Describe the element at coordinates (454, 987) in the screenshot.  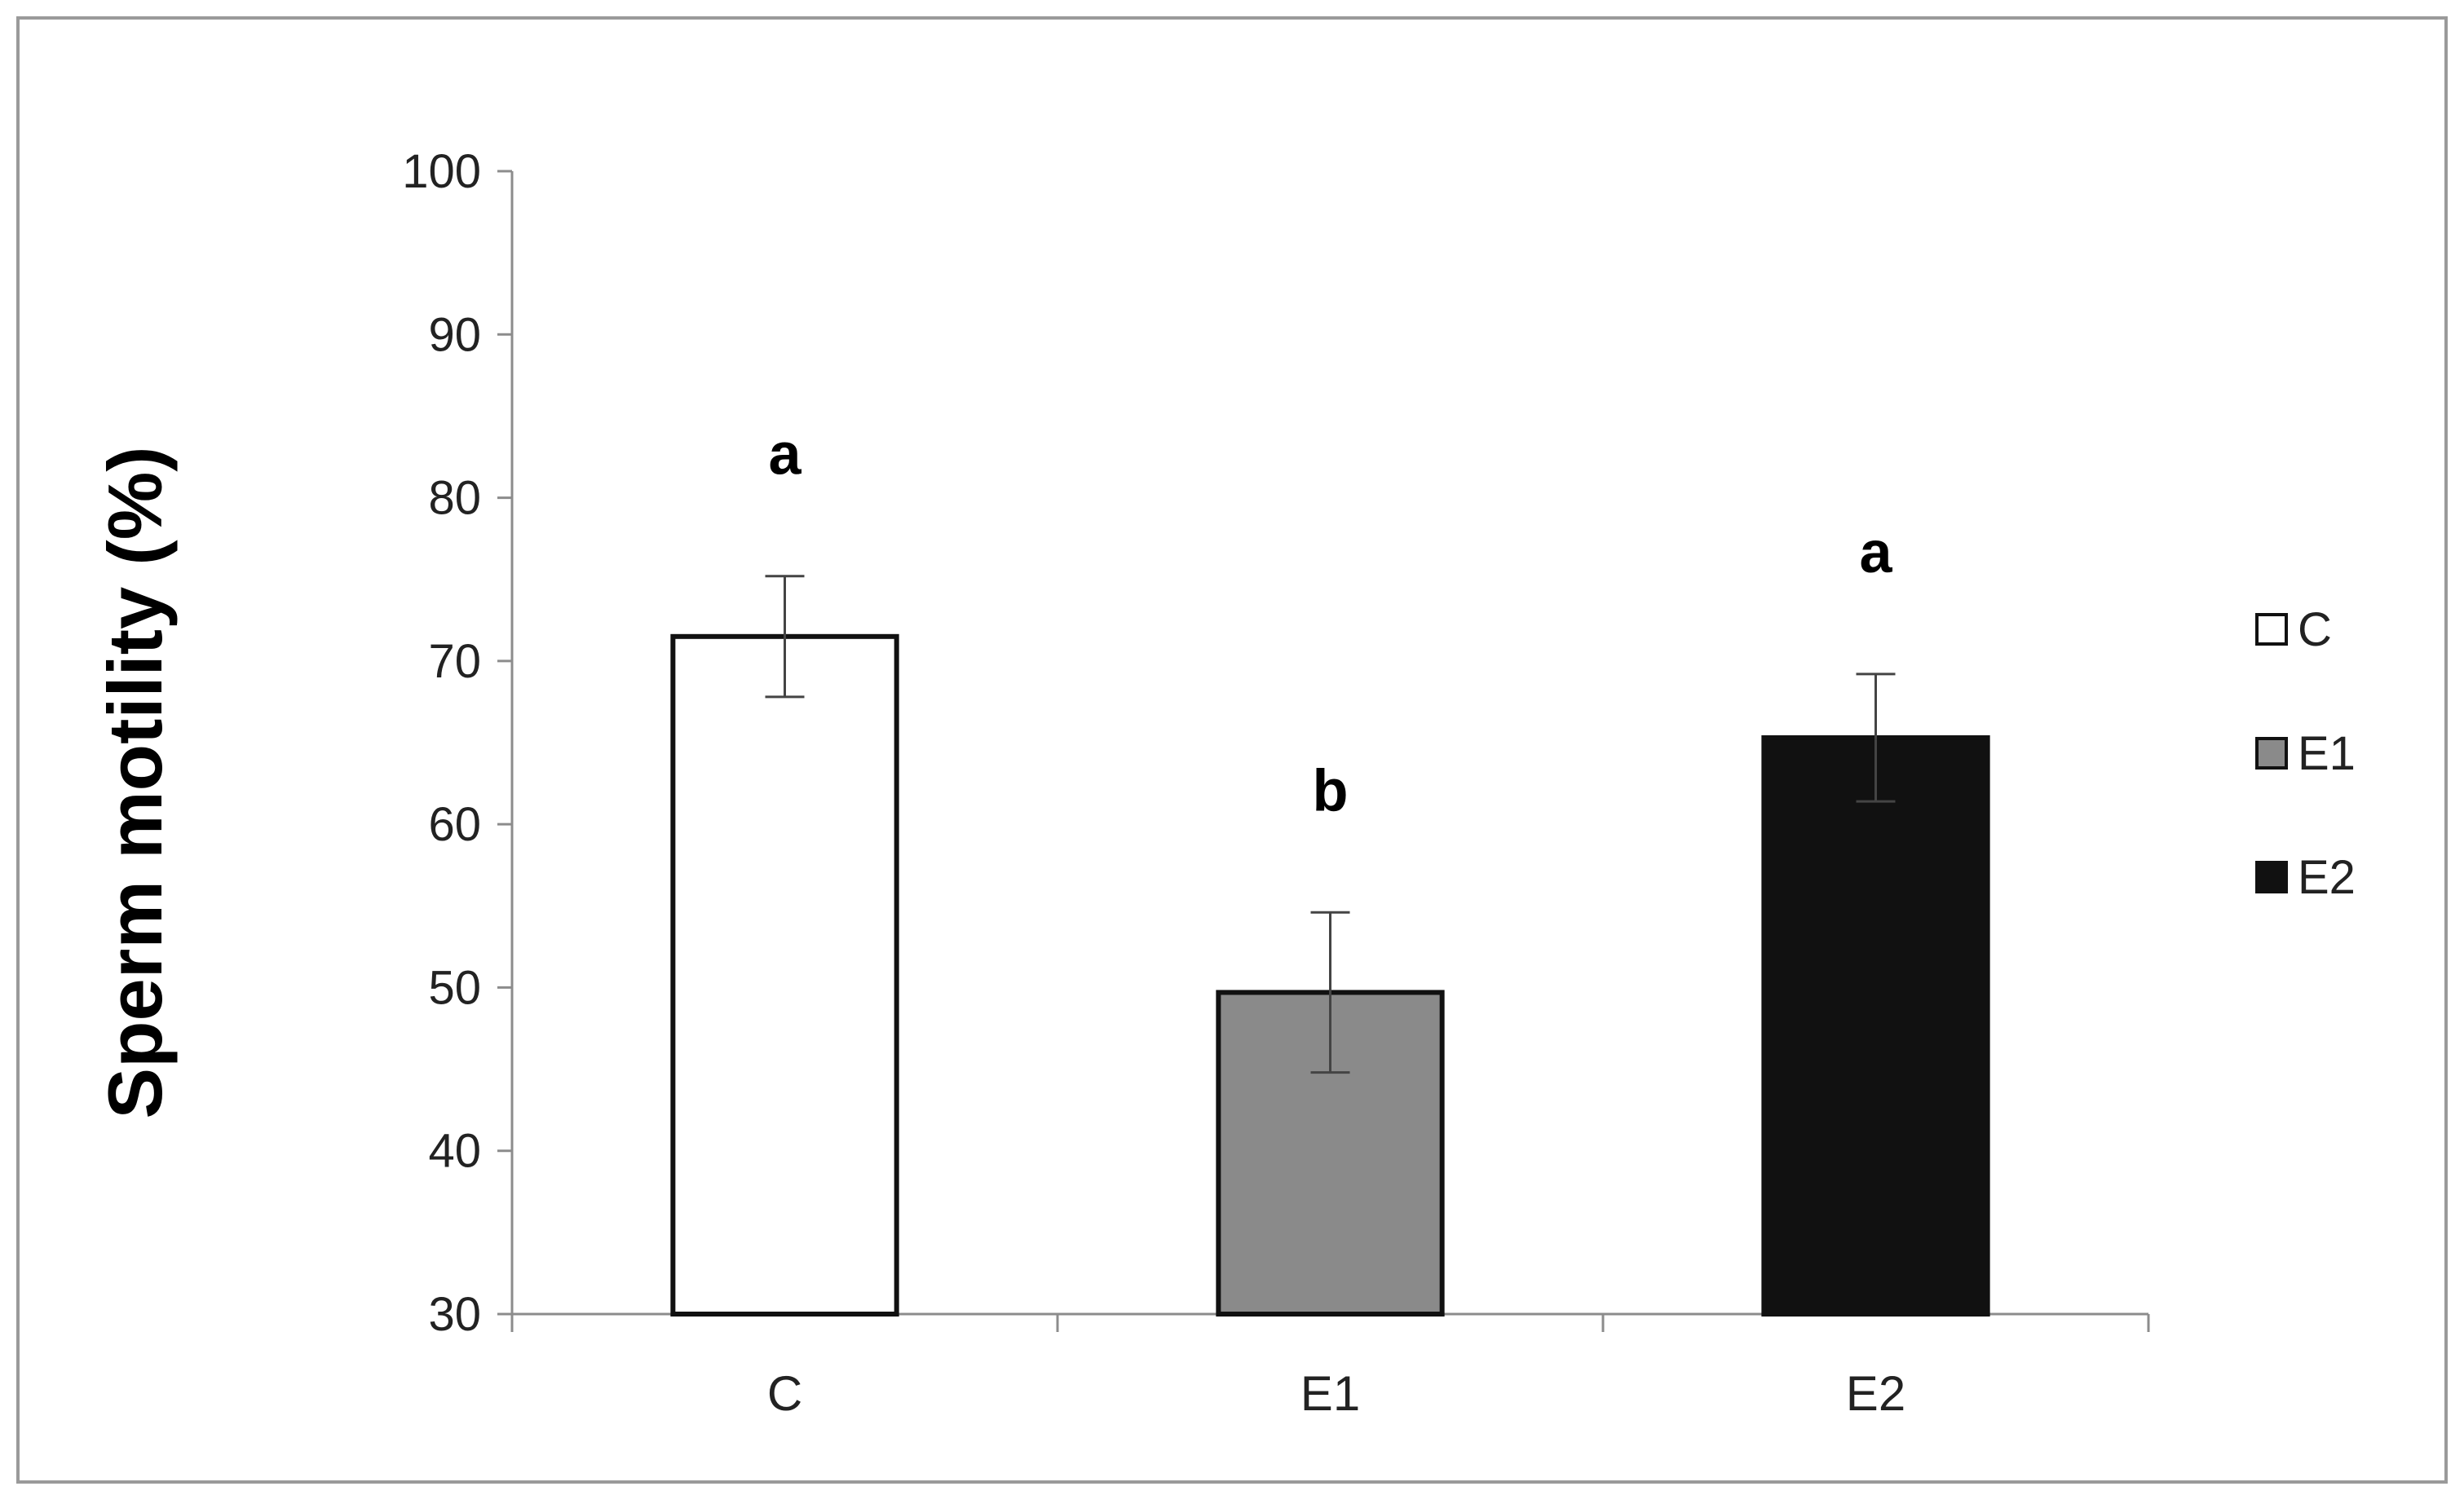
I see `y-tick-label: 50` at that location.